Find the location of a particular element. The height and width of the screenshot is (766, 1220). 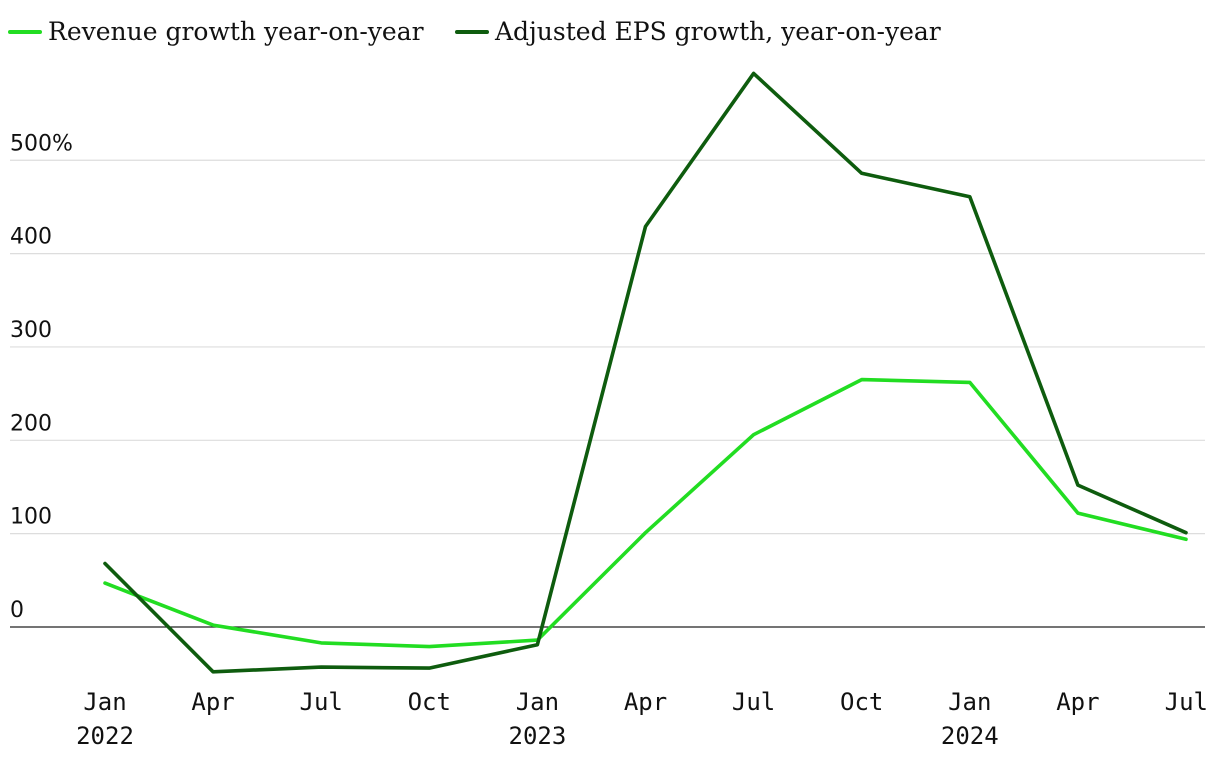

y-tick-label: 200 is located at coordinates (31, 423).